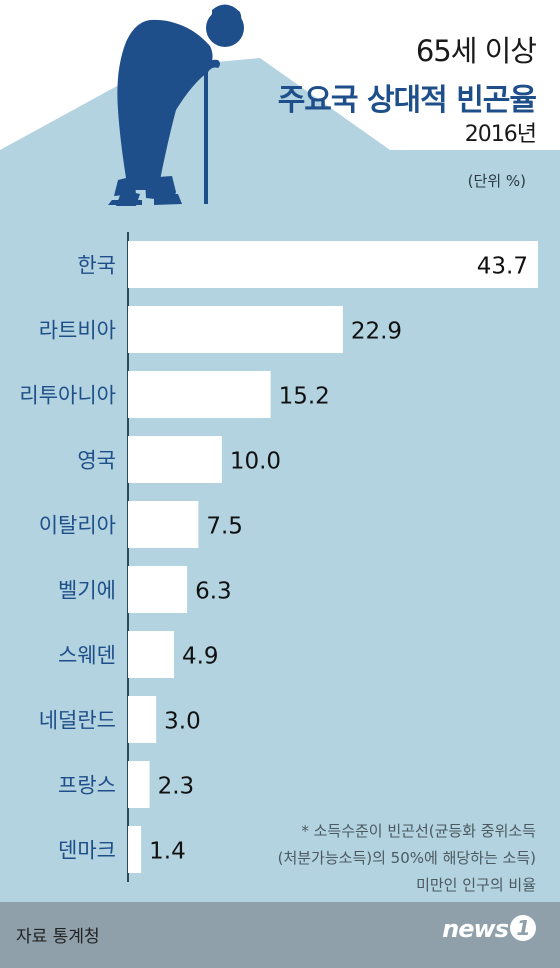 The image size is (560, 968). Describe the element at coordinates (167, 852) in the screenshot. I see `value-label: 1.4` at that location.